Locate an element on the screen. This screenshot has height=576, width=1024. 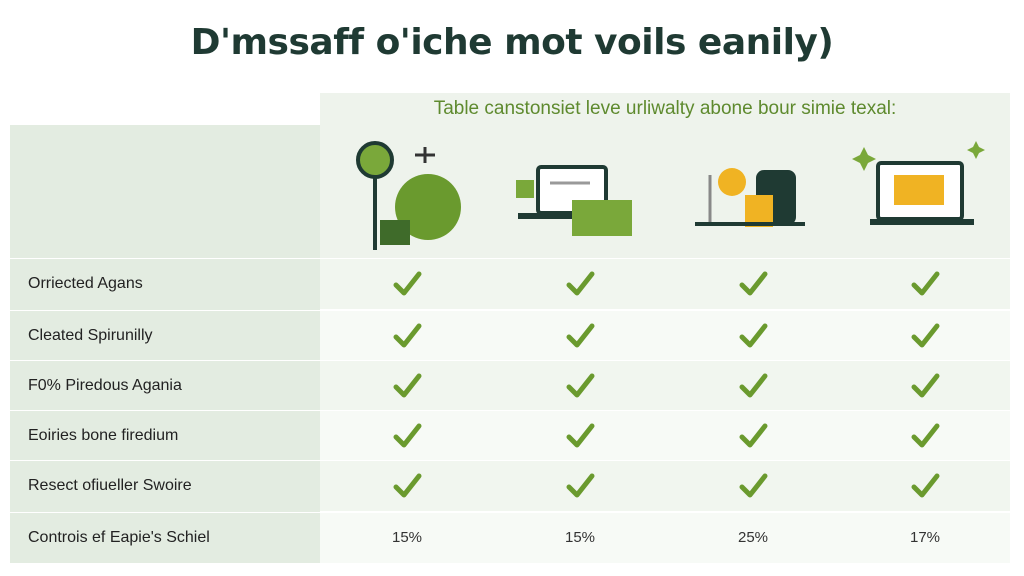
subtitle-panel is located at coordinates (665, 113).